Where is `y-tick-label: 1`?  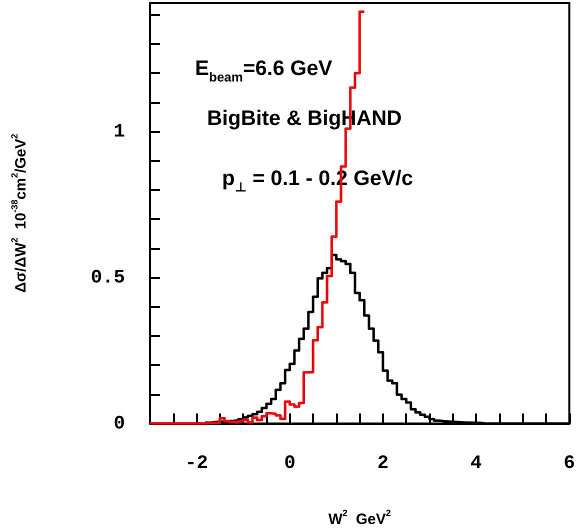
y-tick-label: 1 is located at coordinates (119, 131).